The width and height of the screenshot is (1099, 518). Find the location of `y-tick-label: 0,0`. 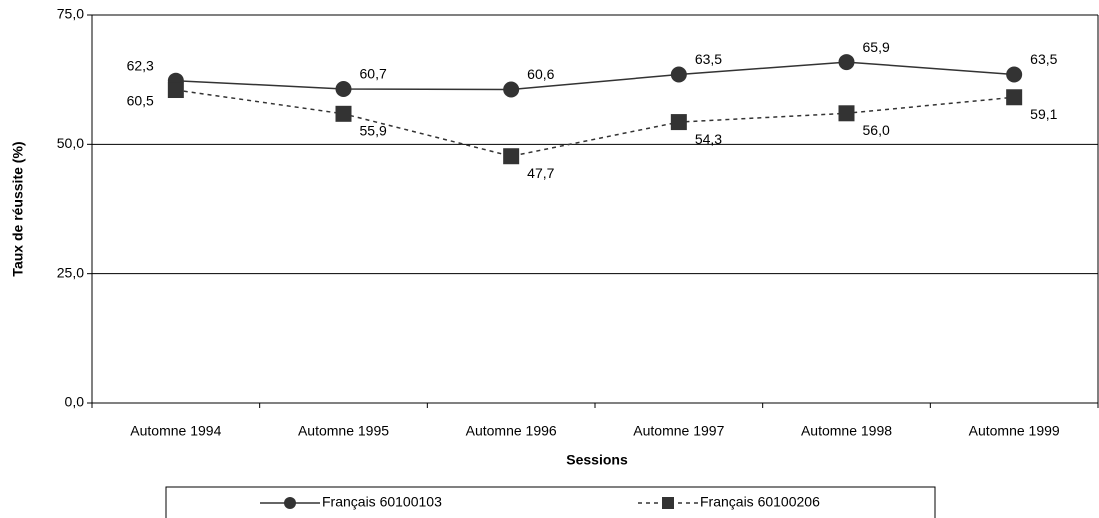

y-tick-label: 0,0 is located at coordinates (75, 402).